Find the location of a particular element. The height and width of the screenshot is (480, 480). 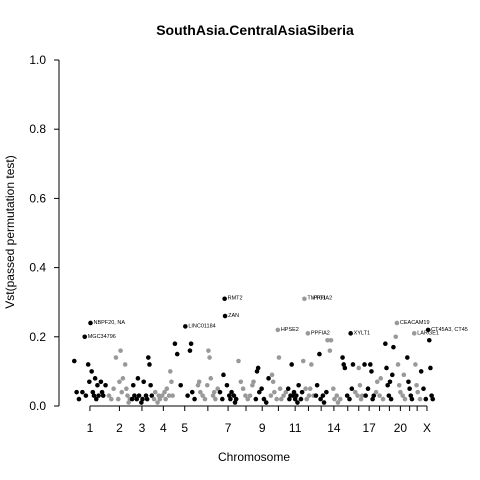

gene-label: ZAN is located at coordinates (233, 316).